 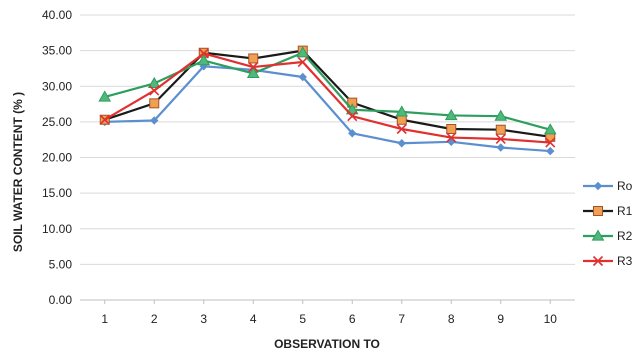 I want to click on x-tick-label: 4, so click(x=253, y=319).